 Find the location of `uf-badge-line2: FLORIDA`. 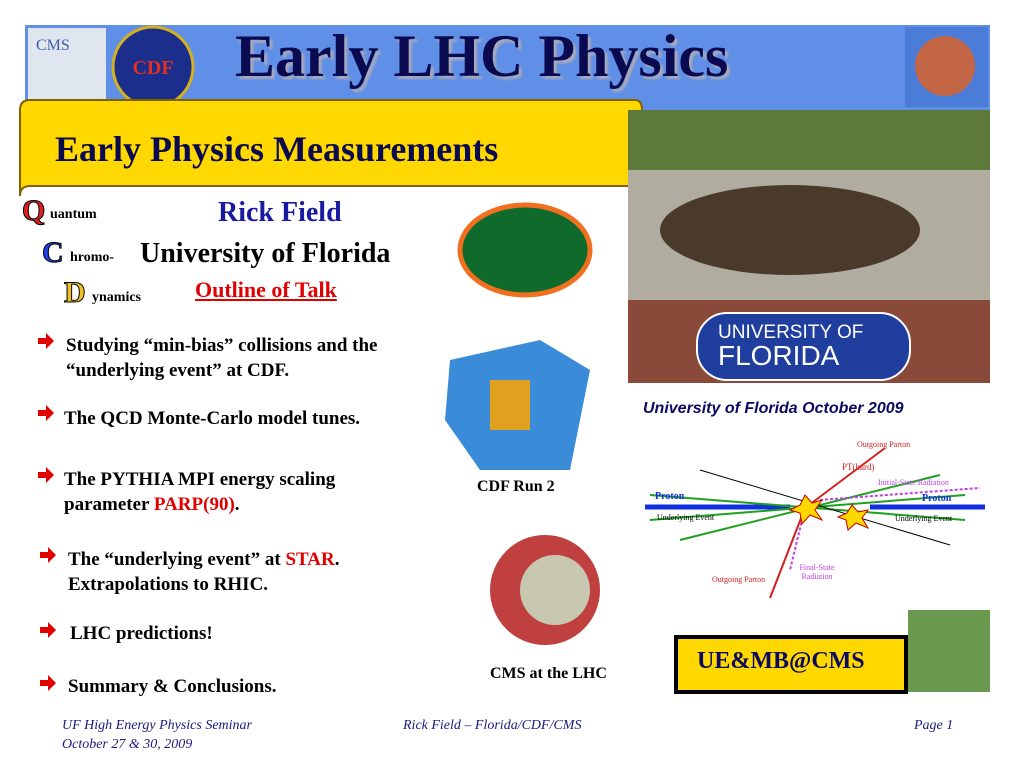

uf-badge-line2: FLORIDA is located at coordinates (779, 355).